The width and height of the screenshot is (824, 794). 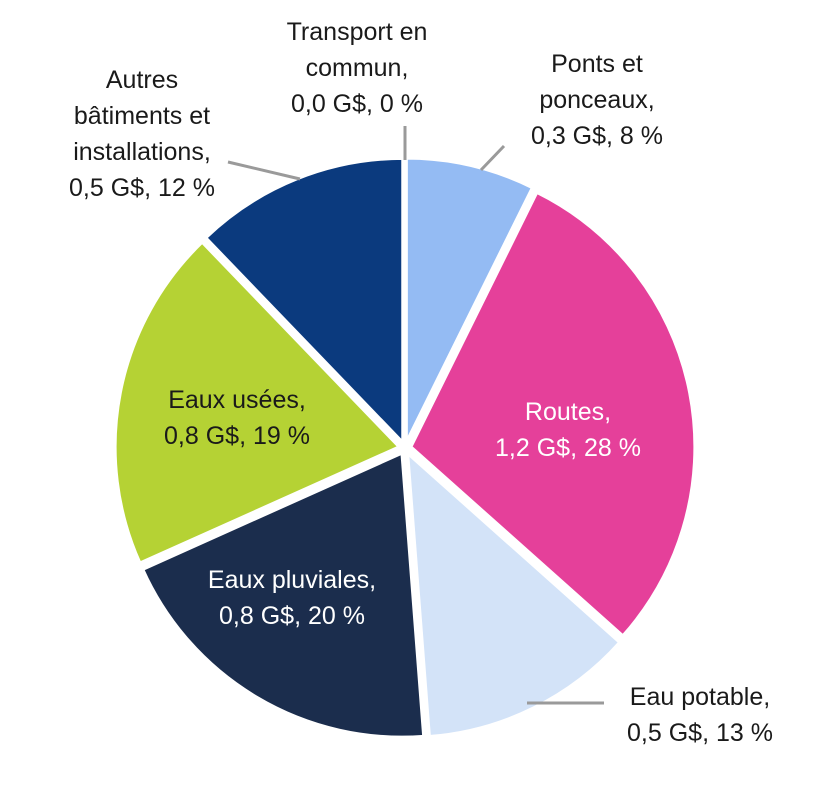 What do you see at coordinates (237, 436) in the screenshot?
I see `label-line: 0,8 G$, 19 %` at bounding box center [237, 436].